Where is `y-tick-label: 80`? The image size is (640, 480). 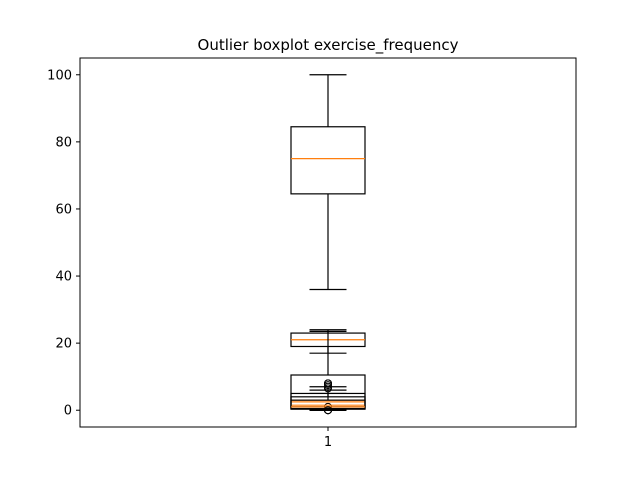
y-tick-label: 80 is located at coordinates (63, 142).